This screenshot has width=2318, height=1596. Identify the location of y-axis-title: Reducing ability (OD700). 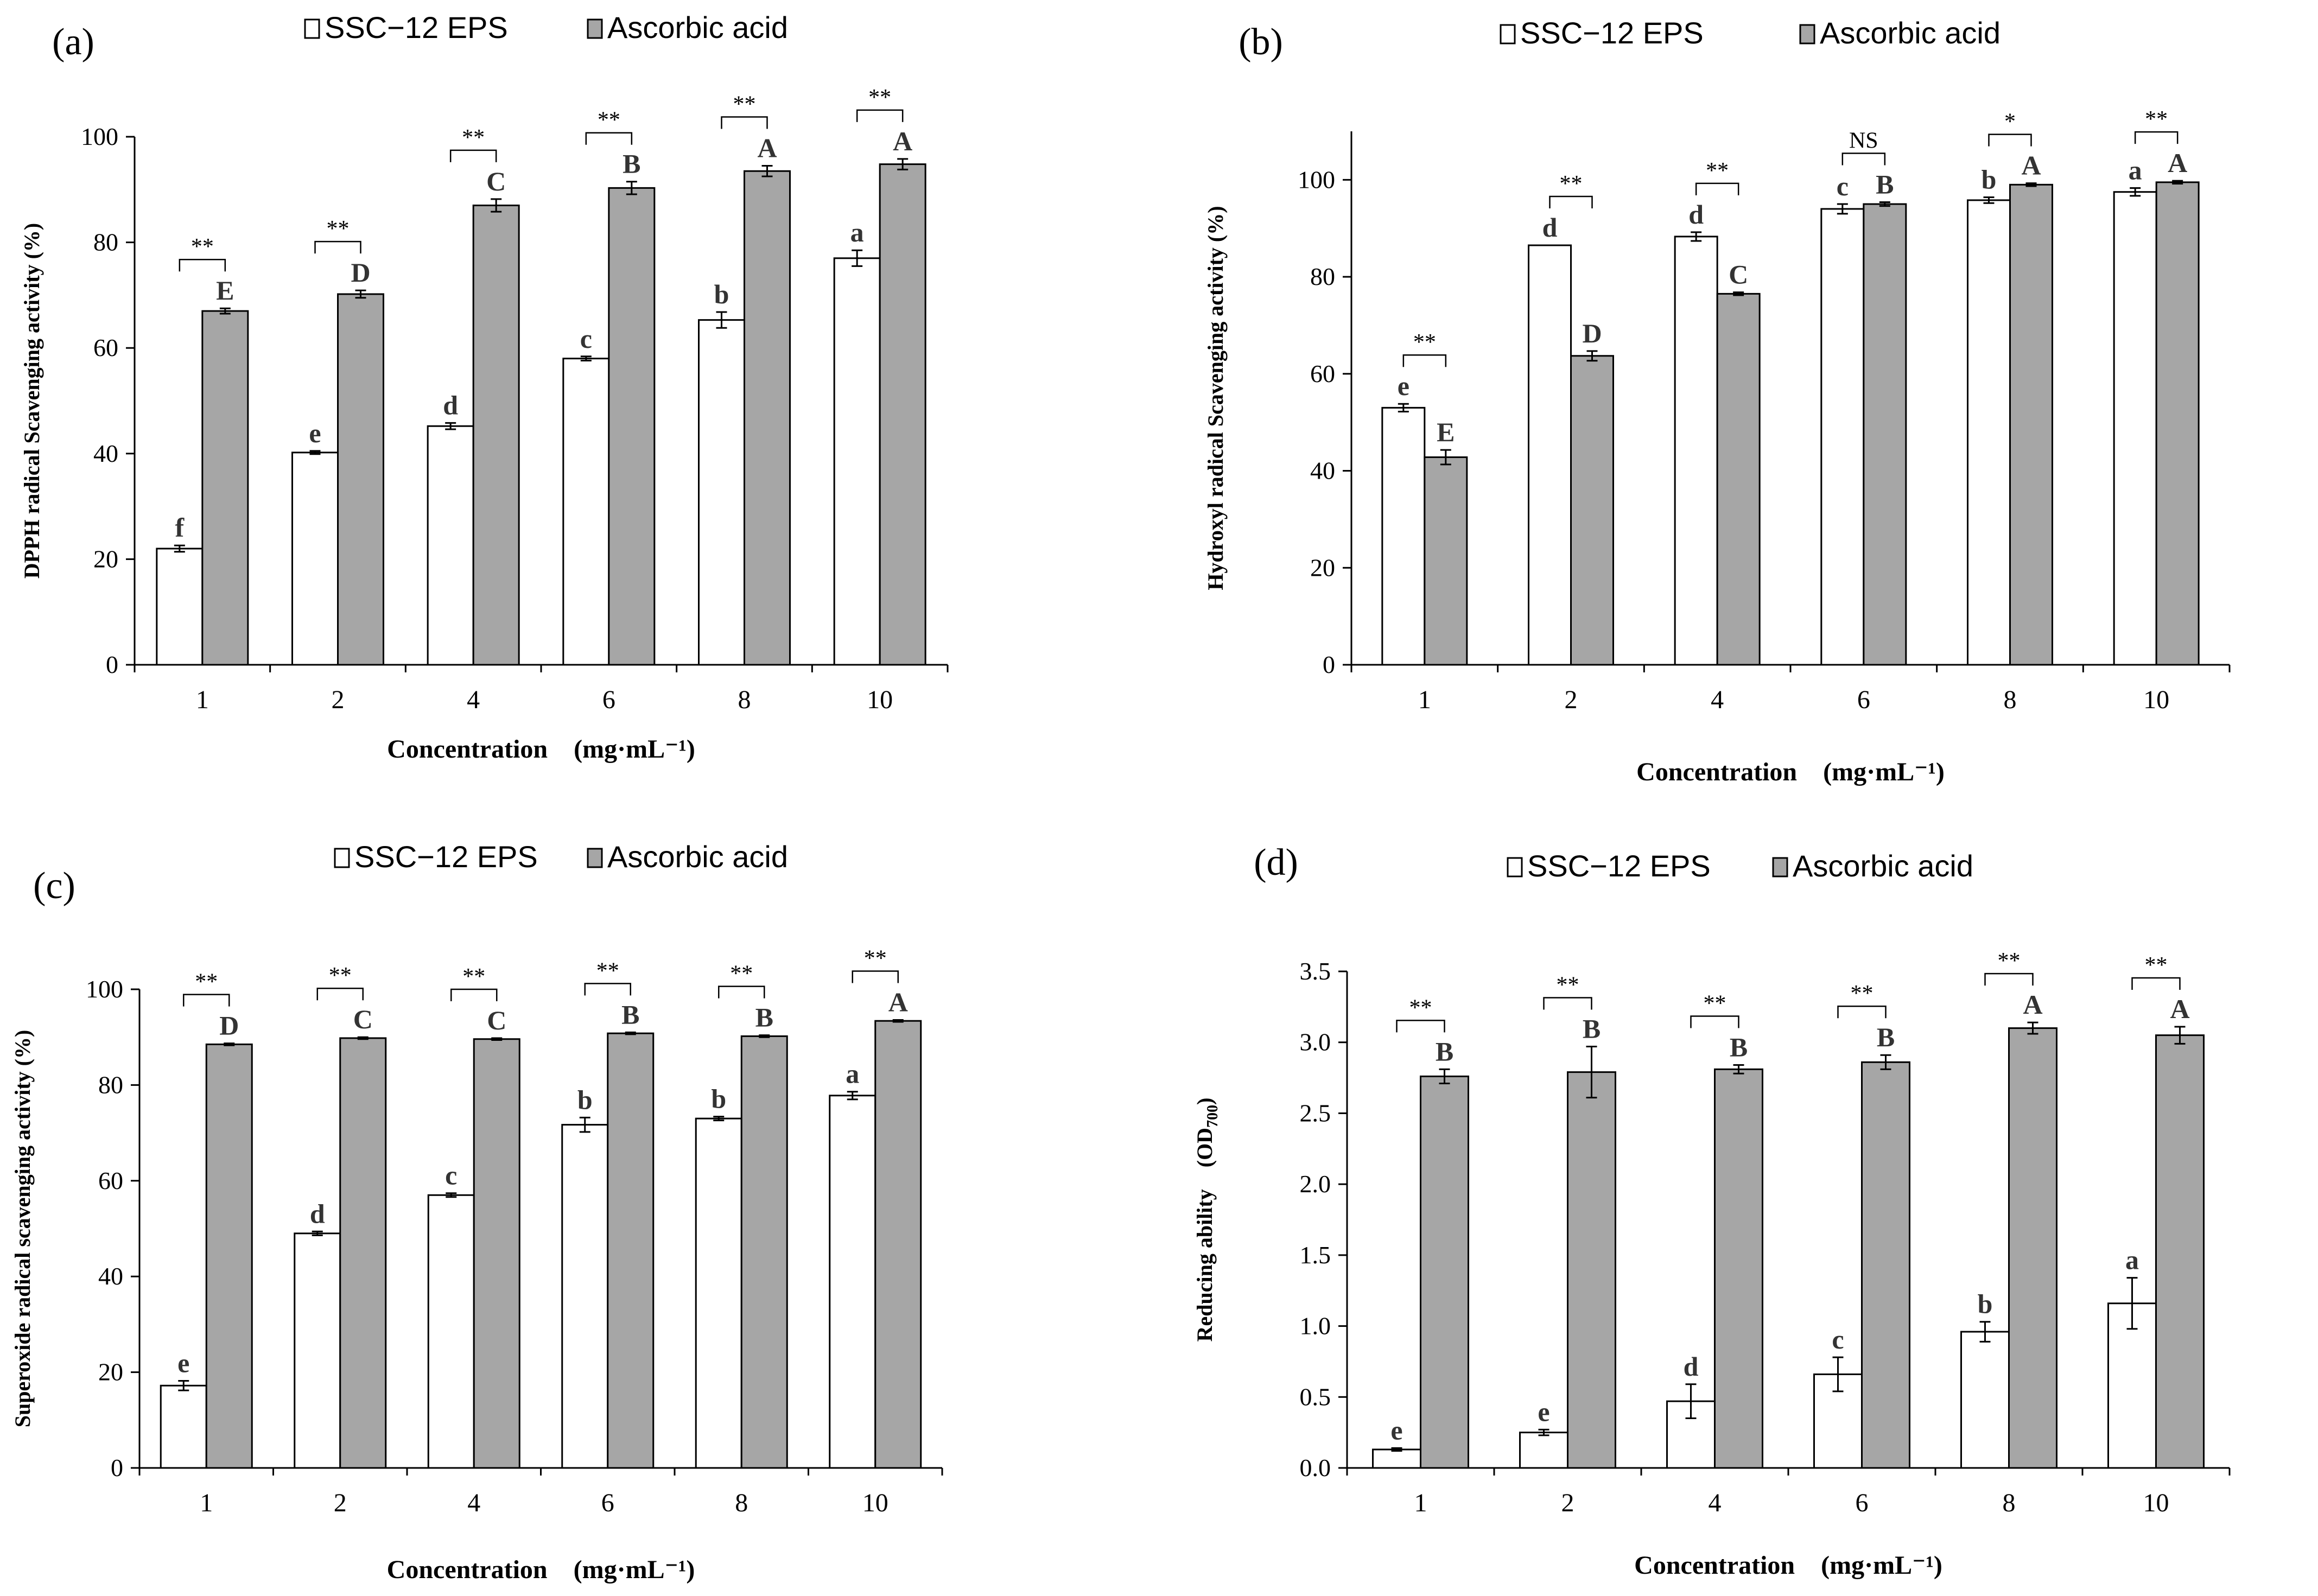
(1206, 1220).